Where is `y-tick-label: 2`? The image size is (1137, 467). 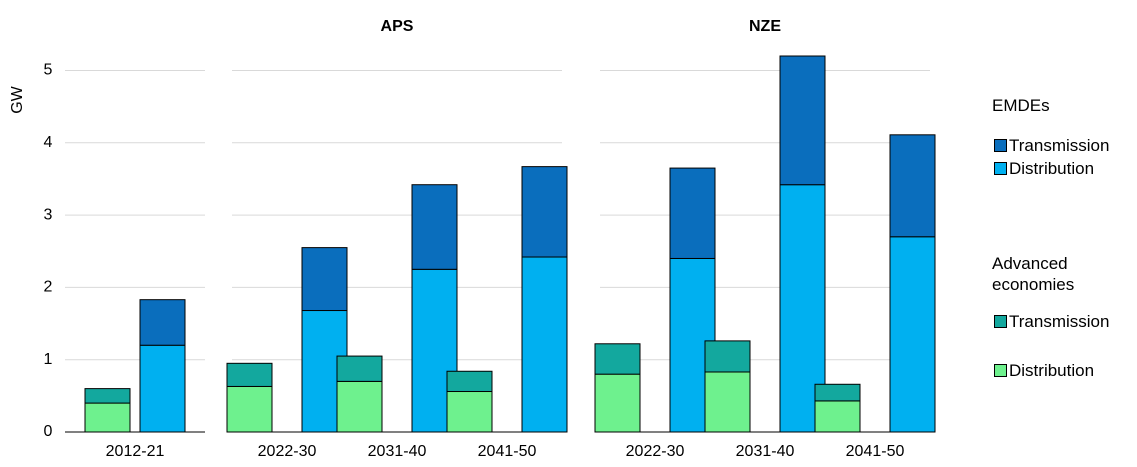
y-tick-label: 2 is located at coordinates (48, 287).